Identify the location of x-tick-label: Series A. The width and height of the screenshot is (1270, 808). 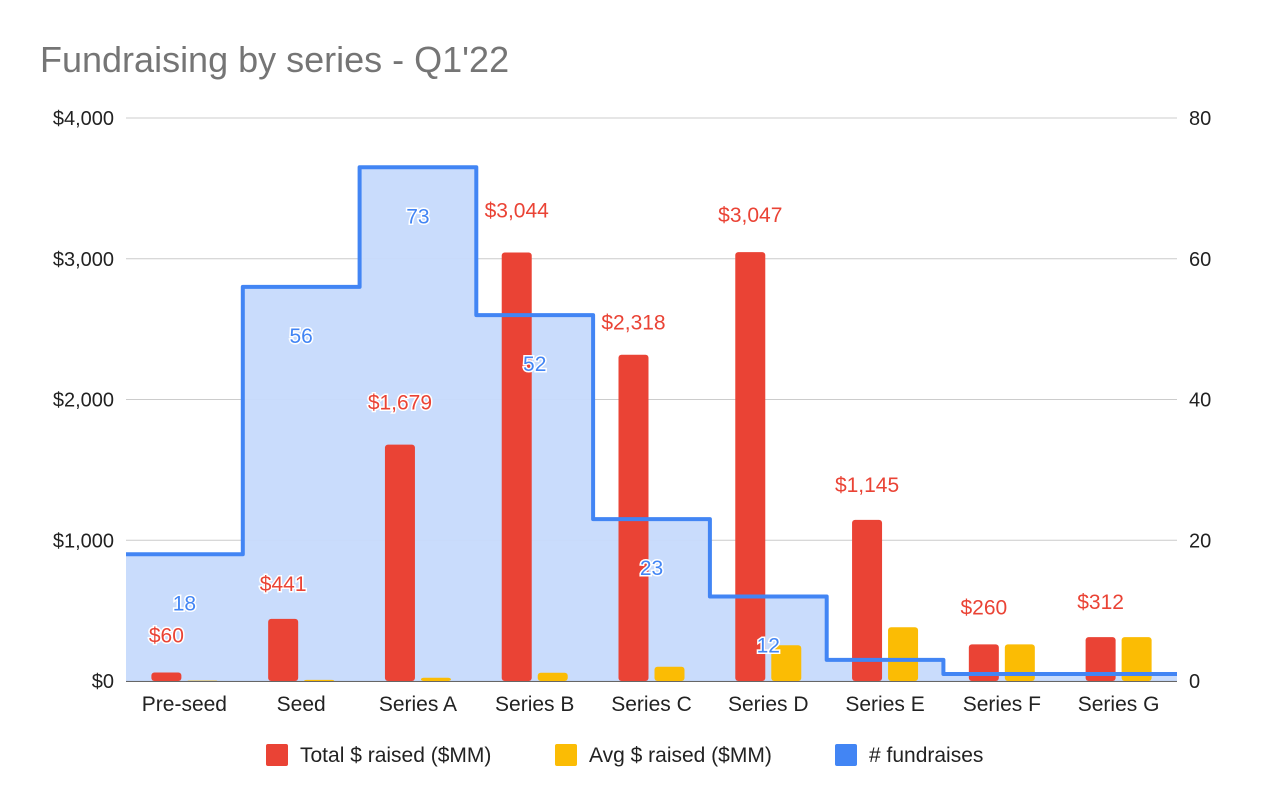
(418, 704).